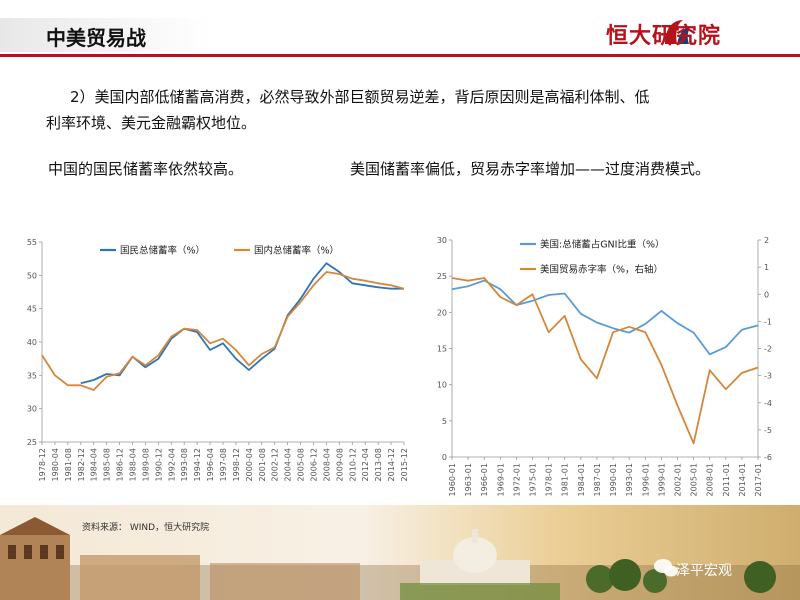 This screenshot has height=600, width=800. I want to click on x-tick-label: 2014-01, so click(742, 479).